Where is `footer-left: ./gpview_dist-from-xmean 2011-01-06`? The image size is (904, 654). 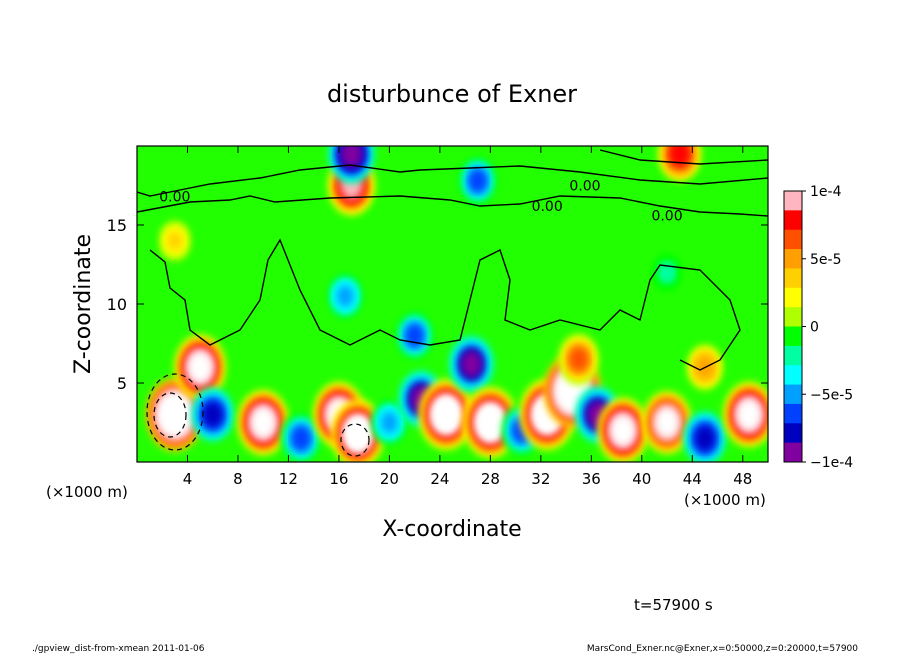 footer-left: ./gpview_dist-from-xmean 2011-01-06 is located at coordinates (118, 649).